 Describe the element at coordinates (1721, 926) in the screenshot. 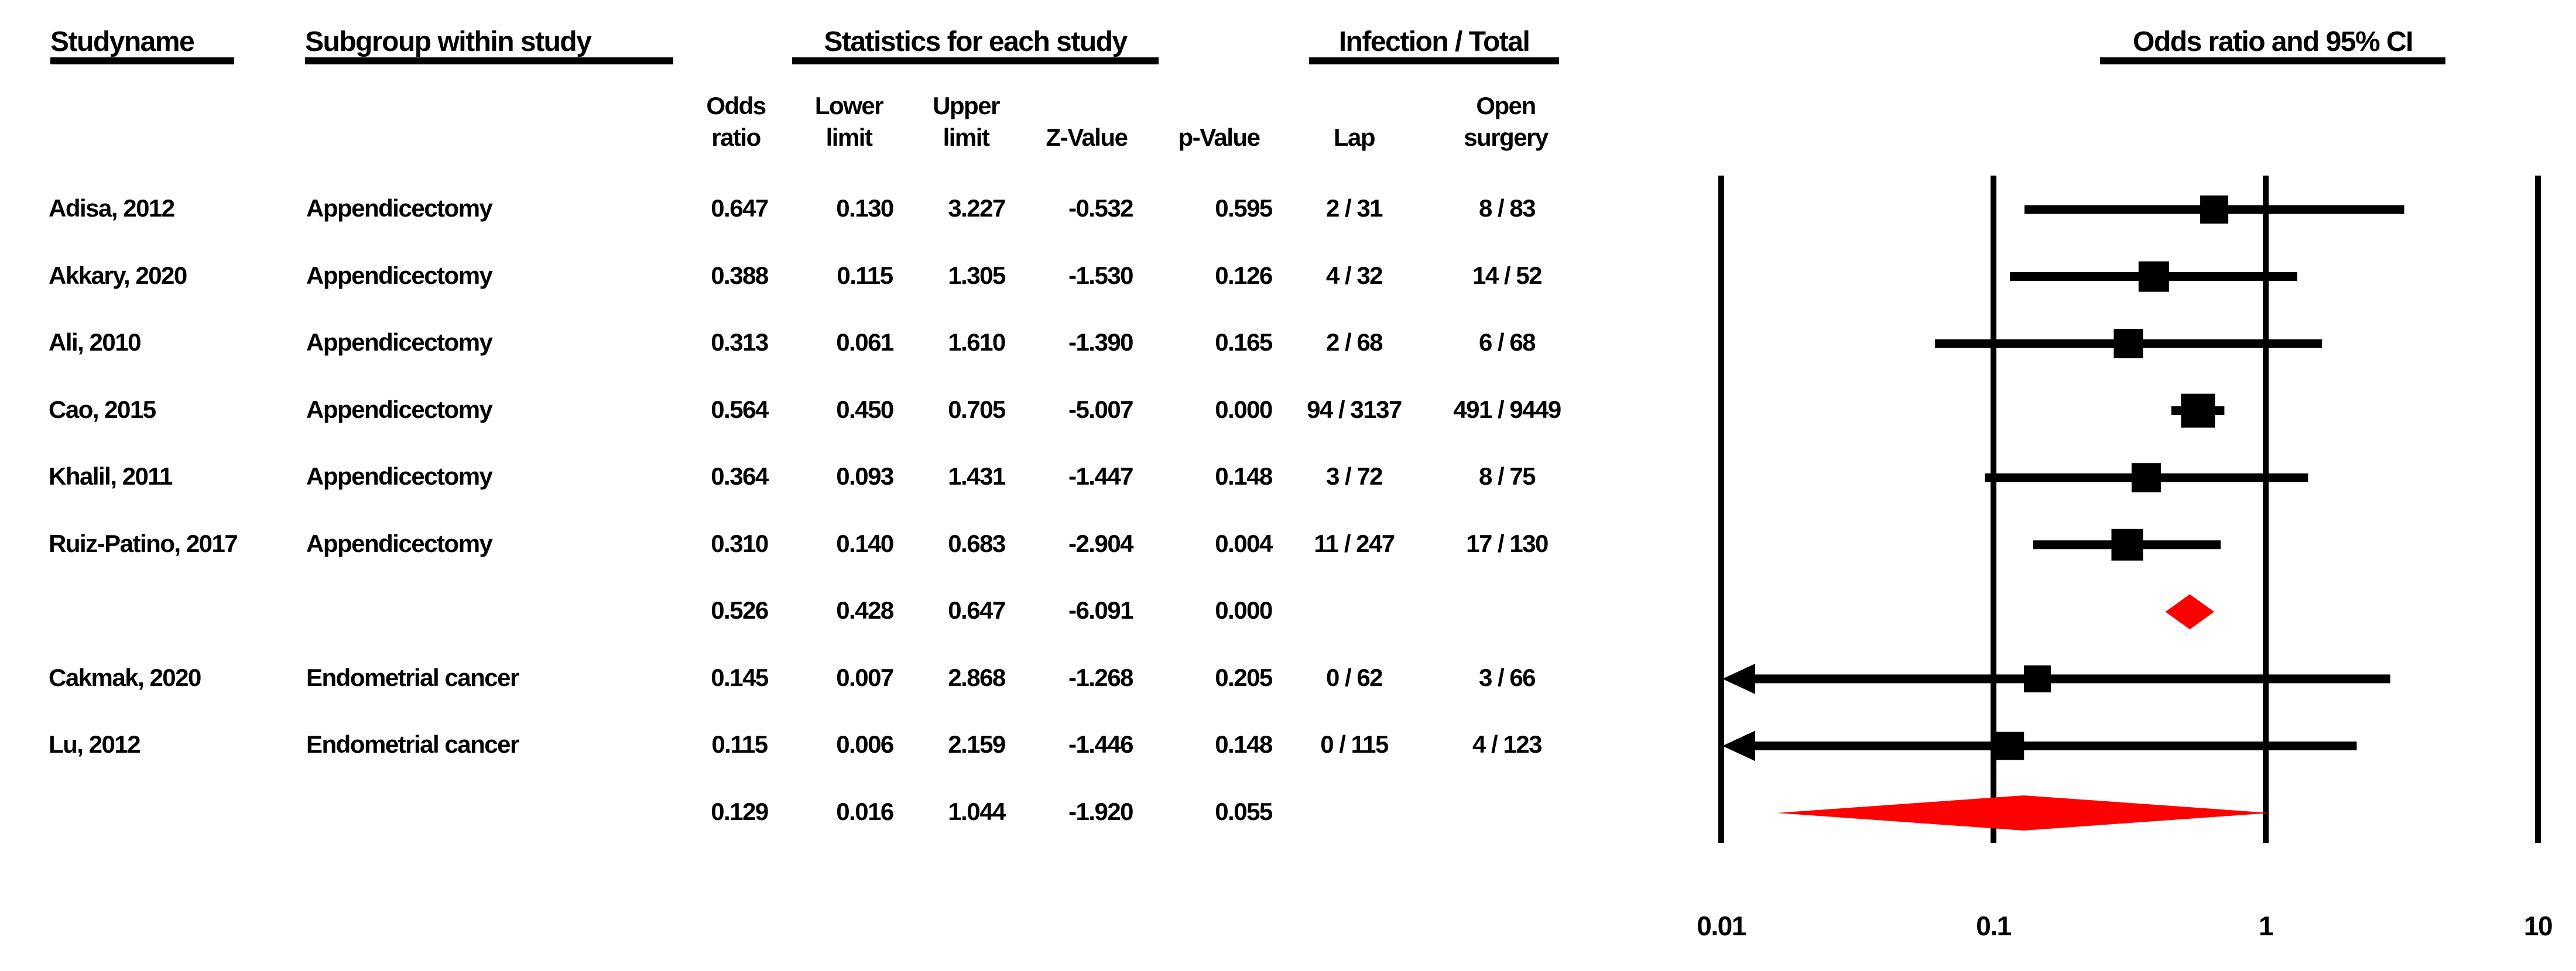

I see `tick-label-0.01: 0.01` at that location.